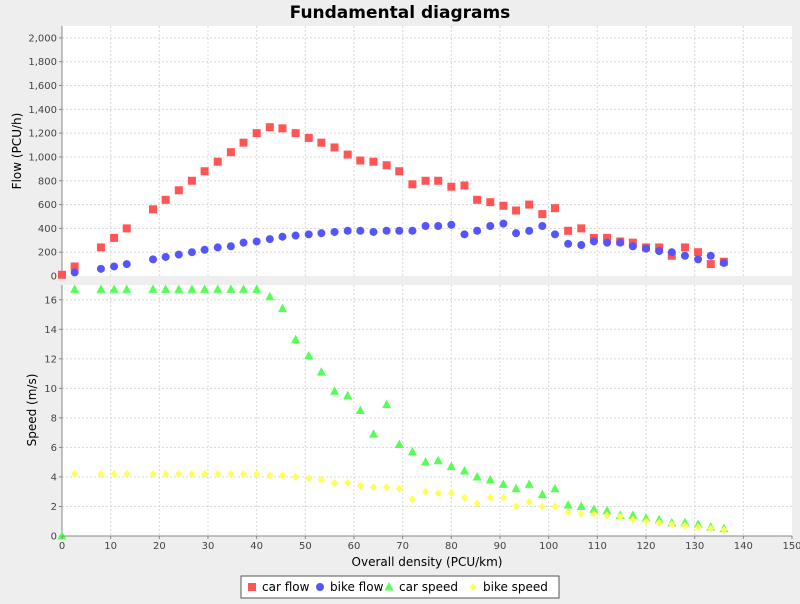 This screenshot has width=800, height=604. I want to click on legend-label-car-flow: car flow, so click(286, 587).